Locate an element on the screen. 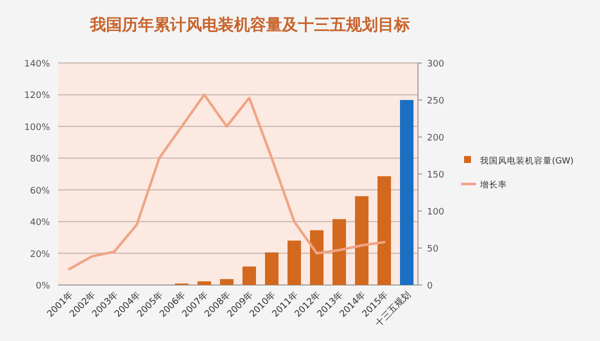 This screenshot has width=600, height=341. y-tick-label: 80% is located at coordinates (40, 159).